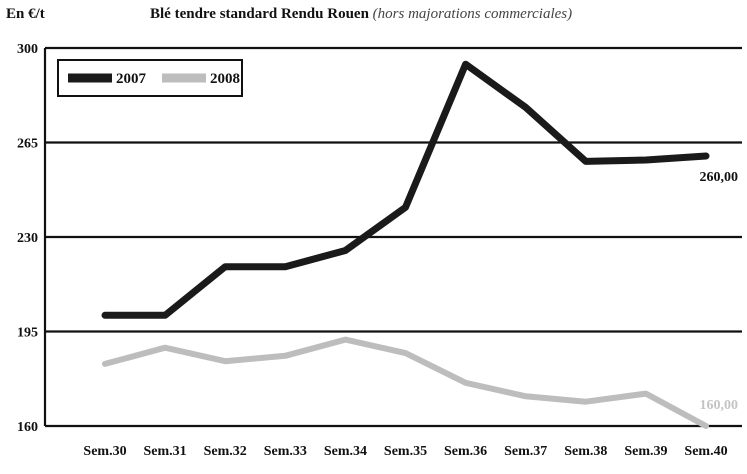 The width and height of the screenshot is (747, 474). I want to click on y-tick-labels: 160 195 230 265 300, so click(27, 238).